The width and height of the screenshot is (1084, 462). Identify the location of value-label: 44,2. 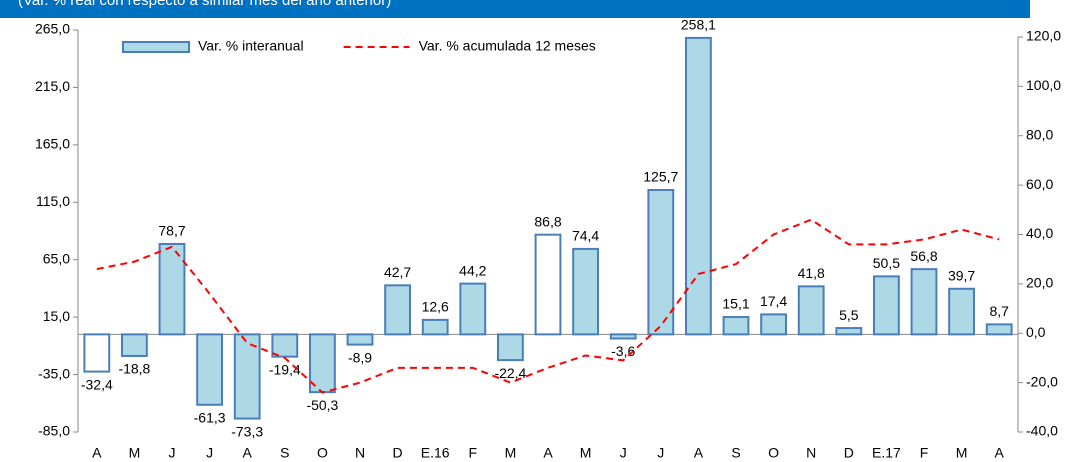
(472, 270).